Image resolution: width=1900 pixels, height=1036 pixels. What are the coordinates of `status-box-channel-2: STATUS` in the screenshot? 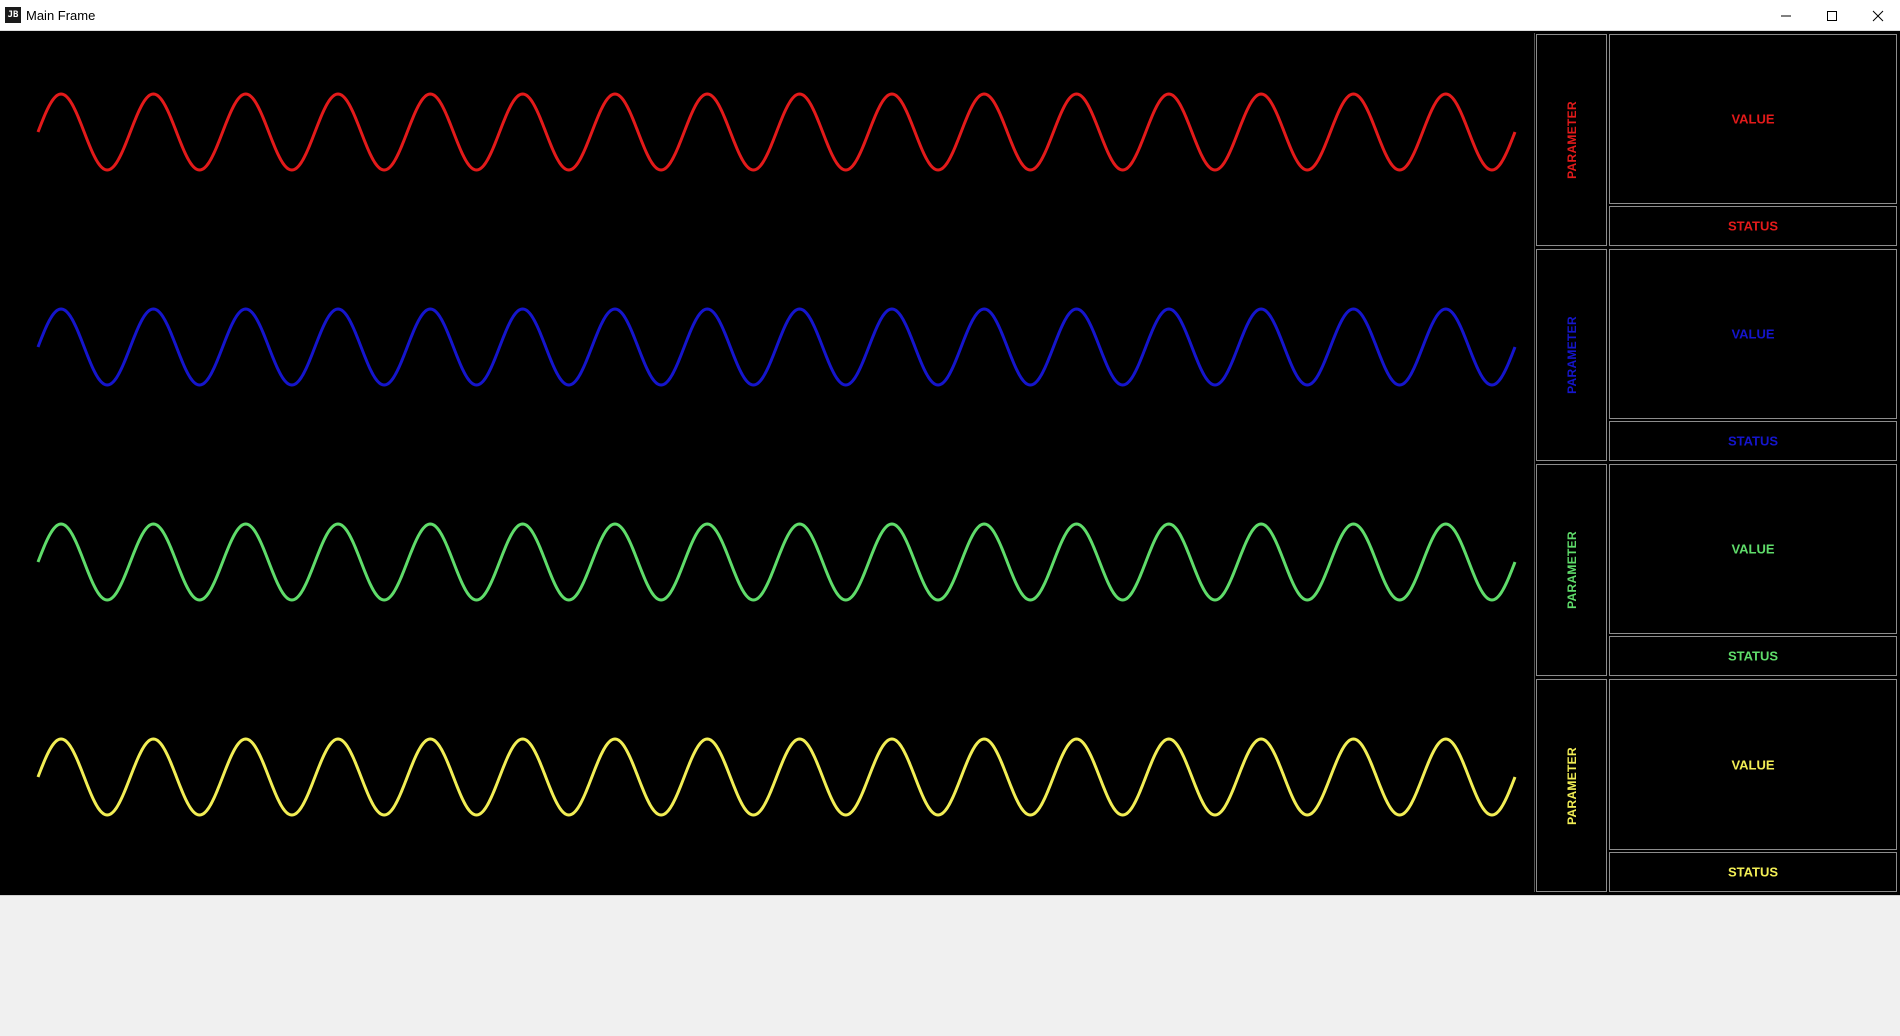 It's located at (1753, 441).